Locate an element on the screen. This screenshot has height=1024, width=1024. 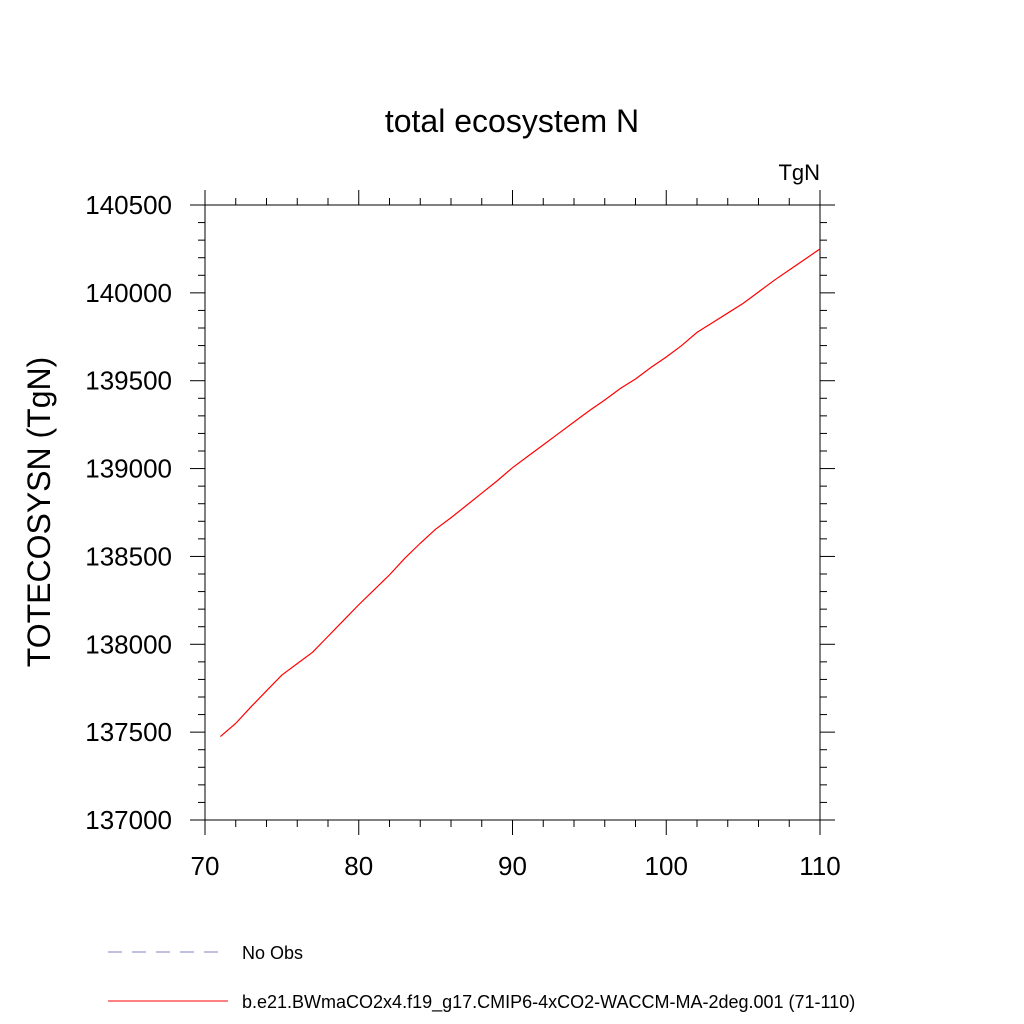
x-tick-label: 110 is located at coordinates (819, 866).